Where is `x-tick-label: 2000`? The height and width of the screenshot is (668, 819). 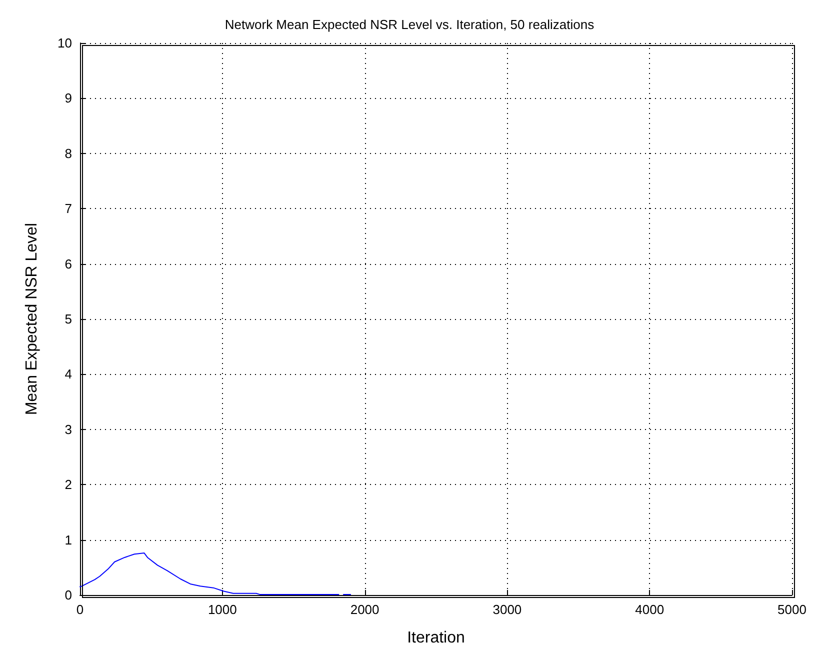
x-tick-label: 2000 is located at coordinates (365, 609).